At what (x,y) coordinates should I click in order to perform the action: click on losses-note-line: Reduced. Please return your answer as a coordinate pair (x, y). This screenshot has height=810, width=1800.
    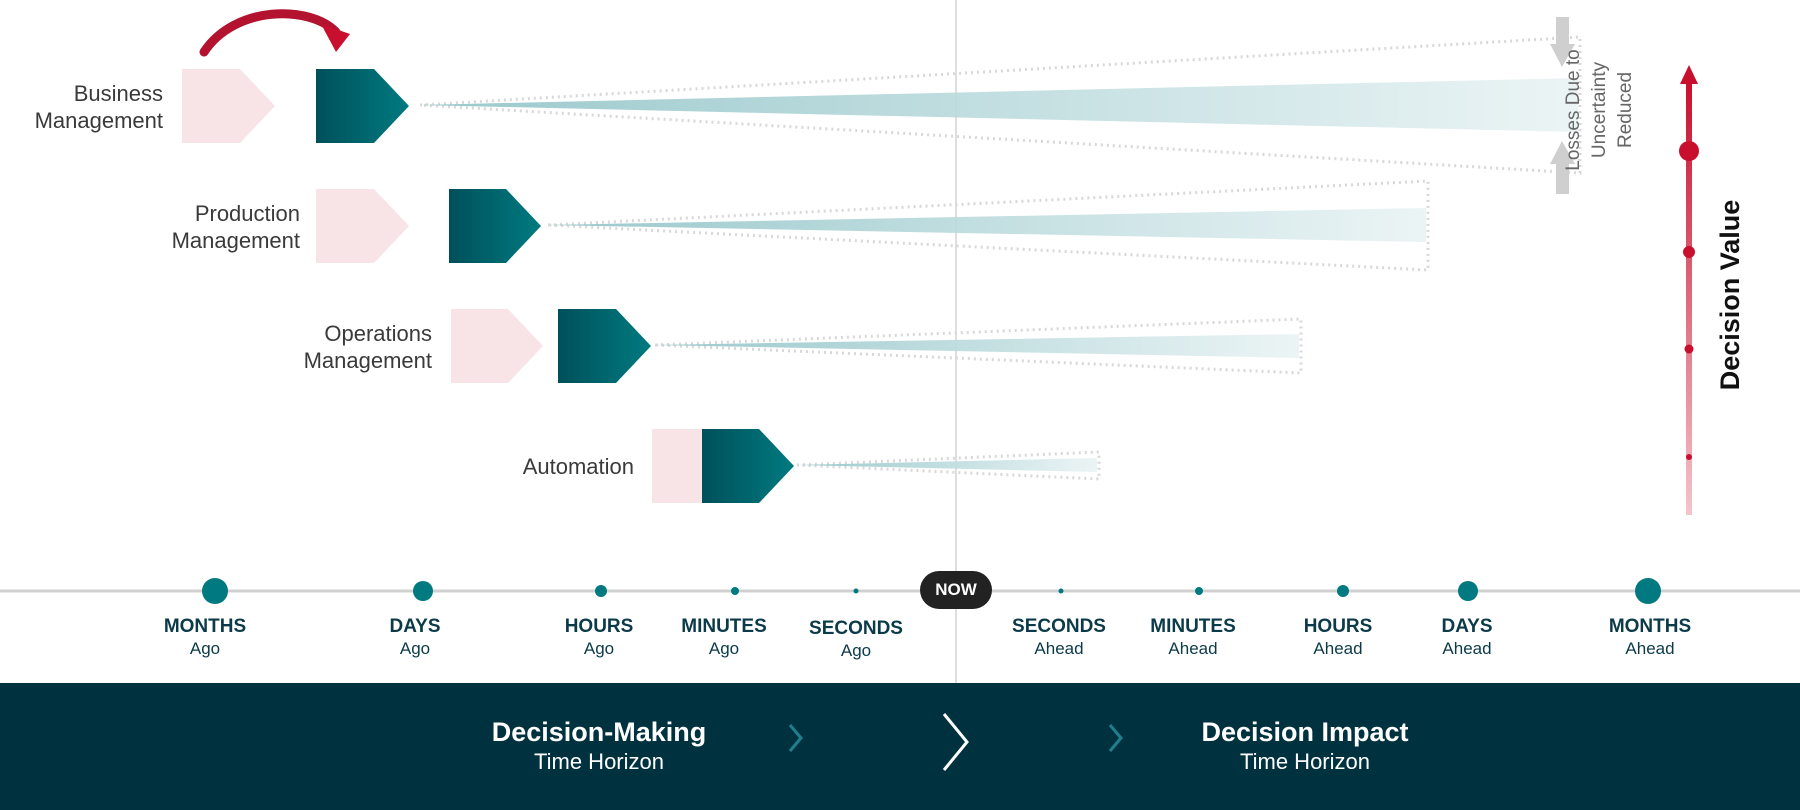
    Looking at the image, I should click on (1625, 110).